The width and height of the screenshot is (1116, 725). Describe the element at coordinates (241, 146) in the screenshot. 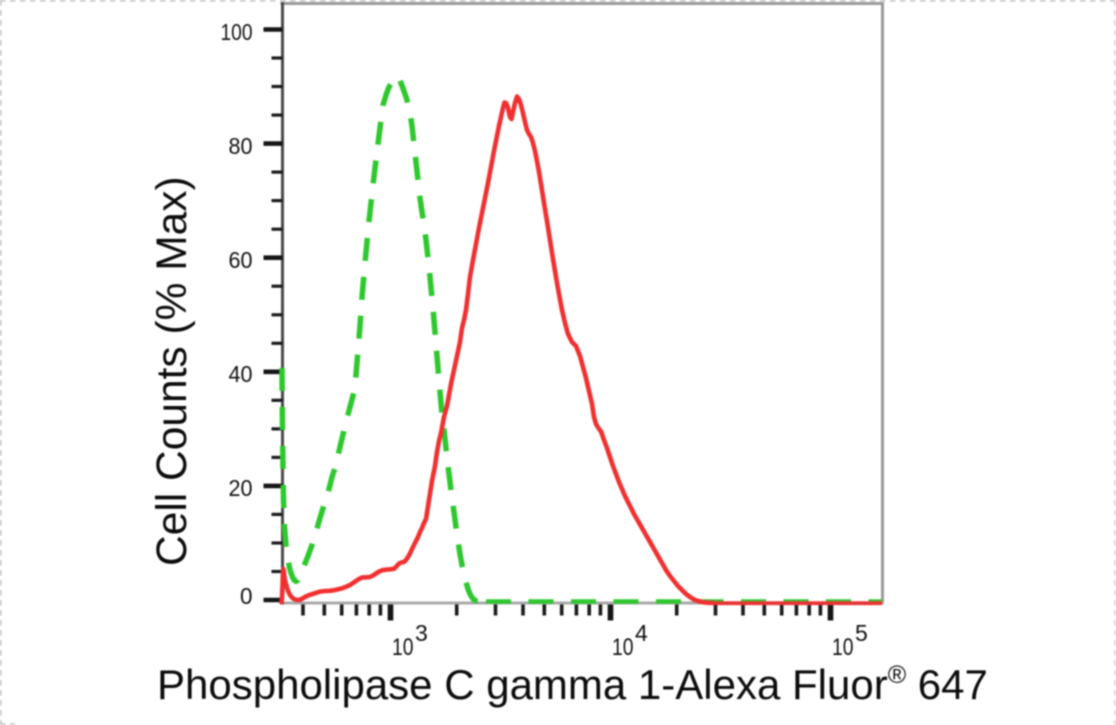

I see `svg-text: 80` at that location.